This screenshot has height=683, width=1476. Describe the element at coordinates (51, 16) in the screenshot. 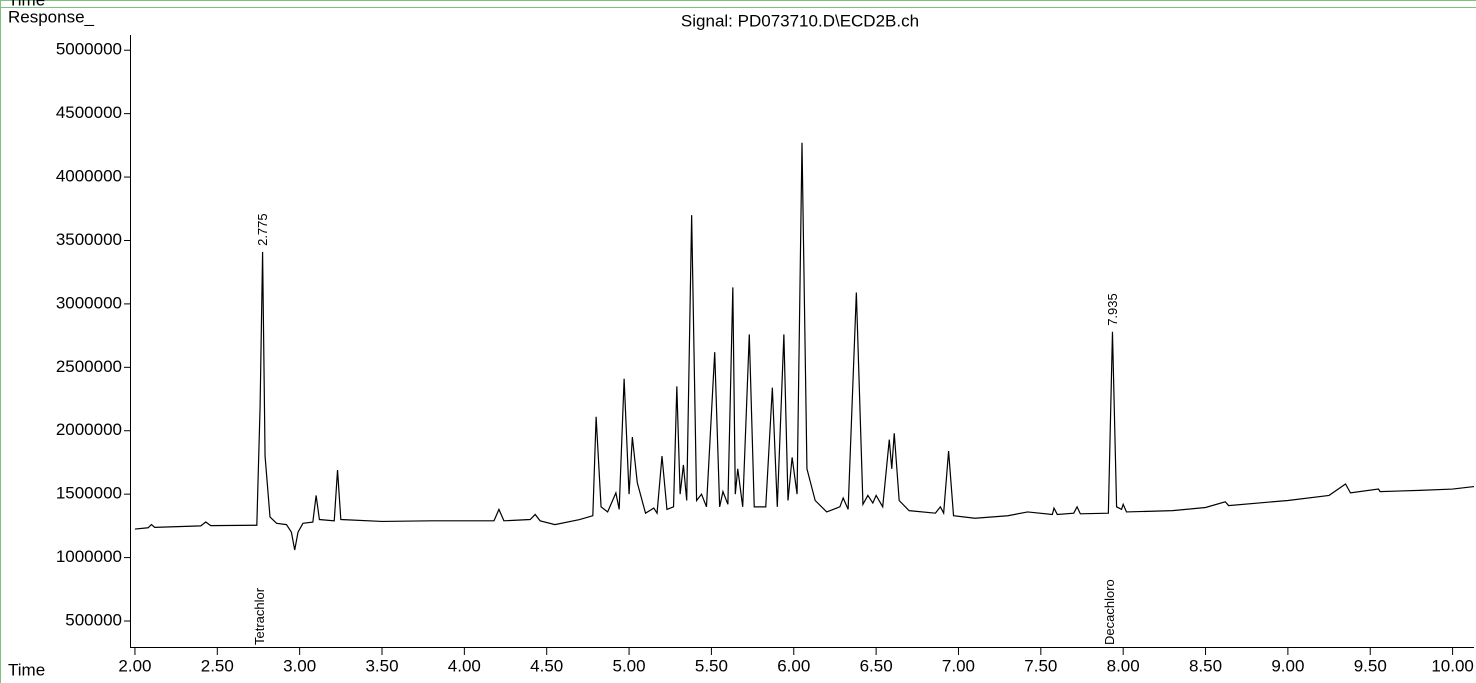

I see `y-axis-label: Response_` at that location.